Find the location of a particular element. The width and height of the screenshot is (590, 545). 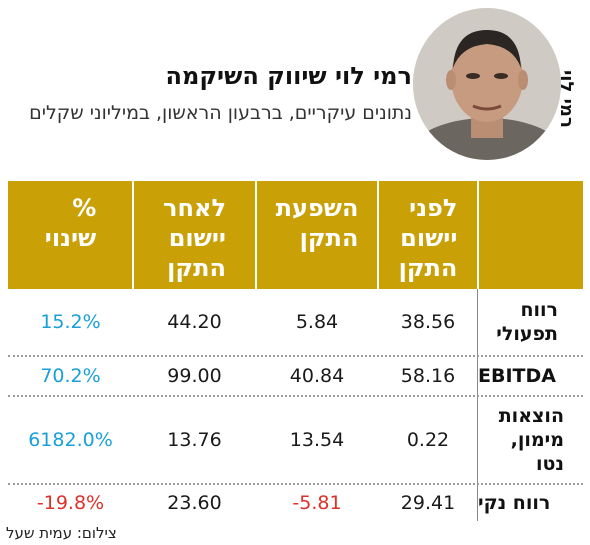

col-header-effect: השפעת התקן is located at coordinates (317, 223).